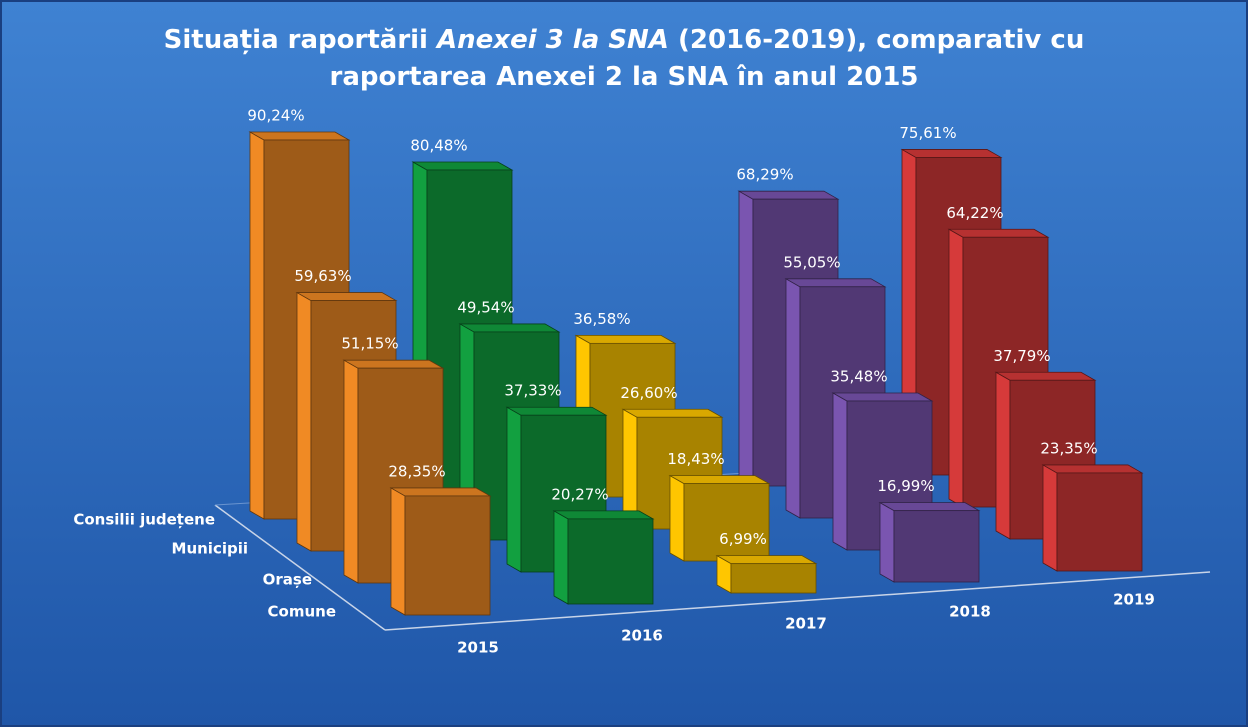 The height and width of the screenshot is (727, 1248). I want to click on floor-front, so click(797, 601).